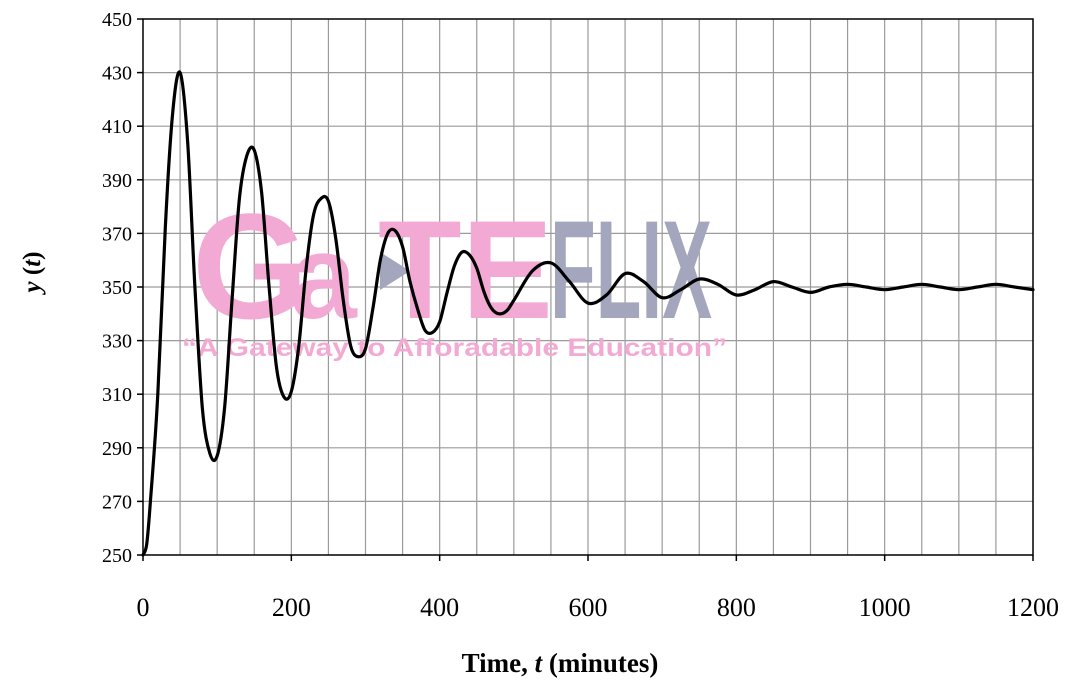  What do you see at coordinates (117, 395) in the screenshot?
I see `y-tick-label: 310` at bounding box center [117, 395].